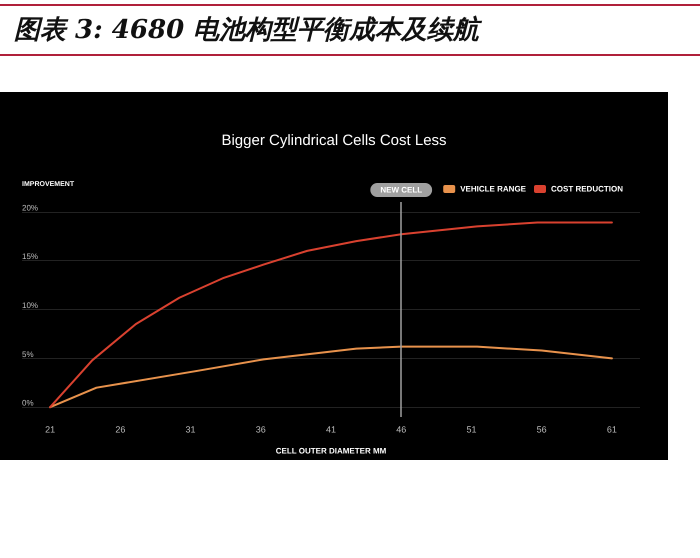 This screenshot has width=700, height=558. Describe the element at coordinates (30, 257) in the screenshot. I see `y-tick-label: 15%` at that location.